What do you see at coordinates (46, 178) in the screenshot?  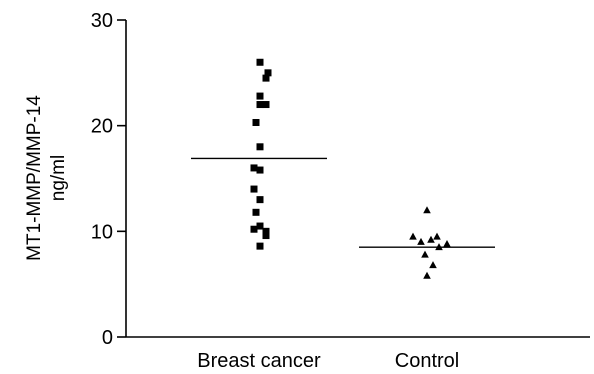 I see `y-axis-label: MT1-MMP/MMP-14 ng/ml` at bounding box center [46, 178].